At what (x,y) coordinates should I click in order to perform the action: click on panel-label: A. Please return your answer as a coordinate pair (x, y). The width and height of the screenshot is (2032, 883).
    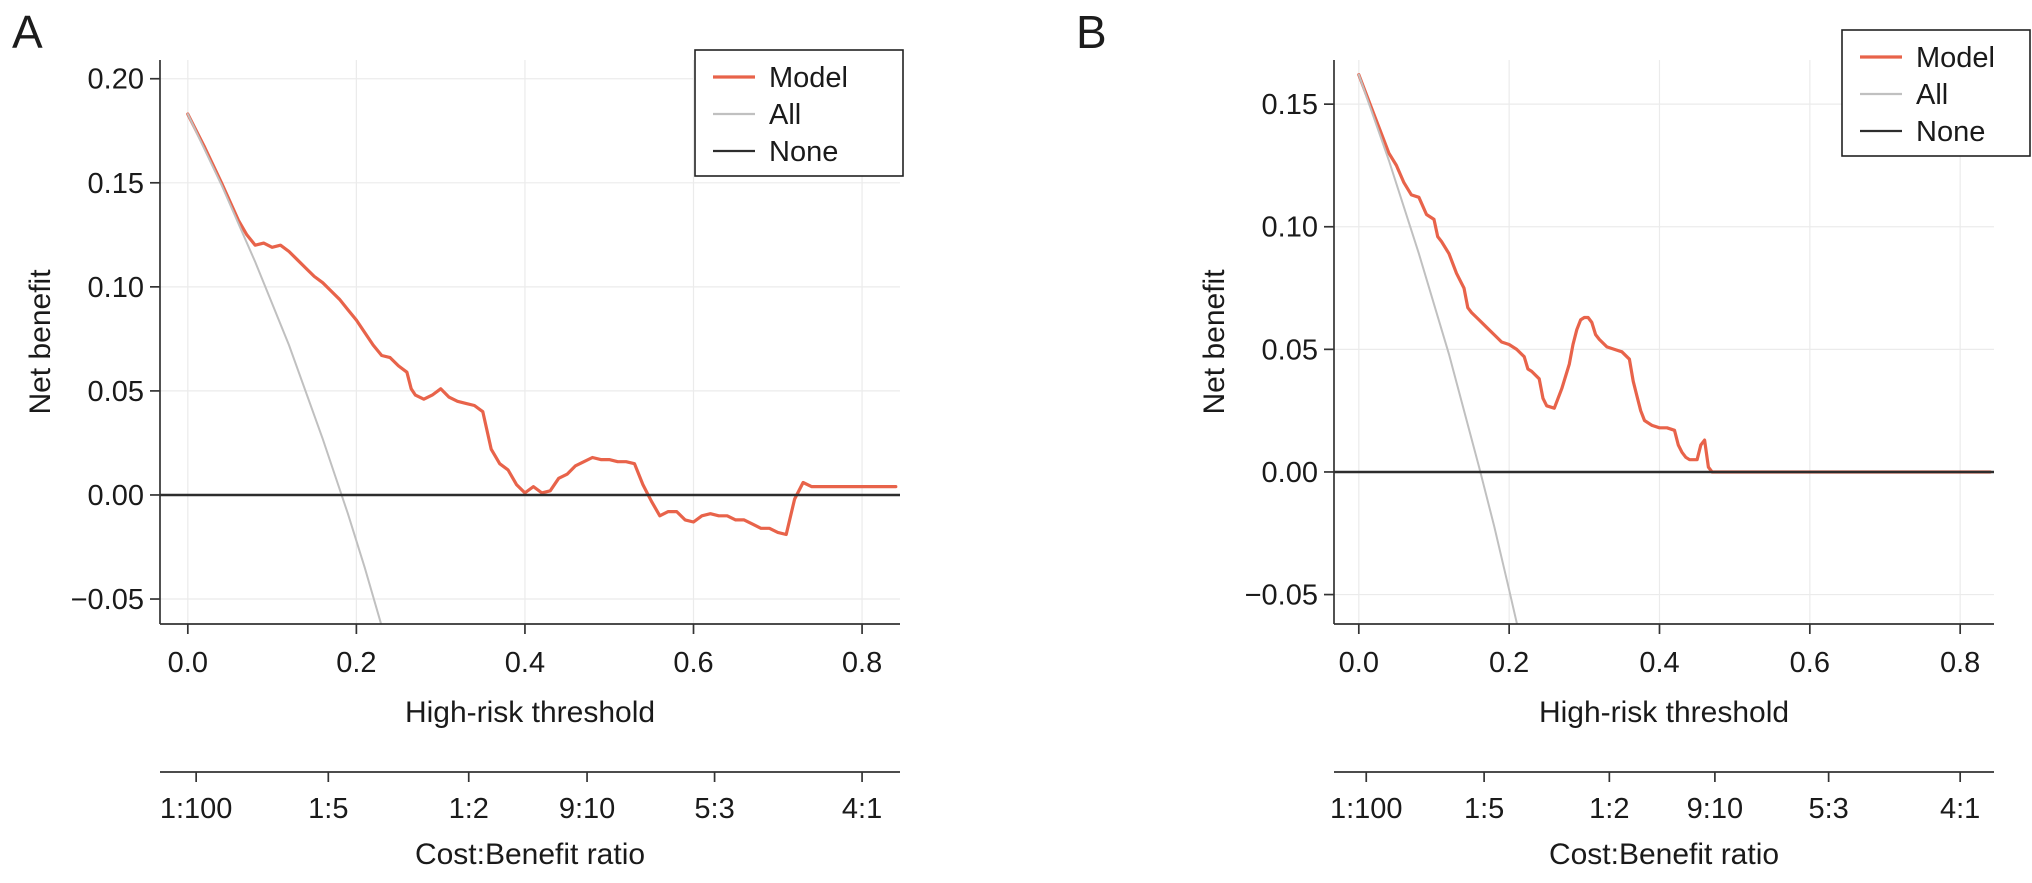
    Looking at the image, I should click on (27, 32).